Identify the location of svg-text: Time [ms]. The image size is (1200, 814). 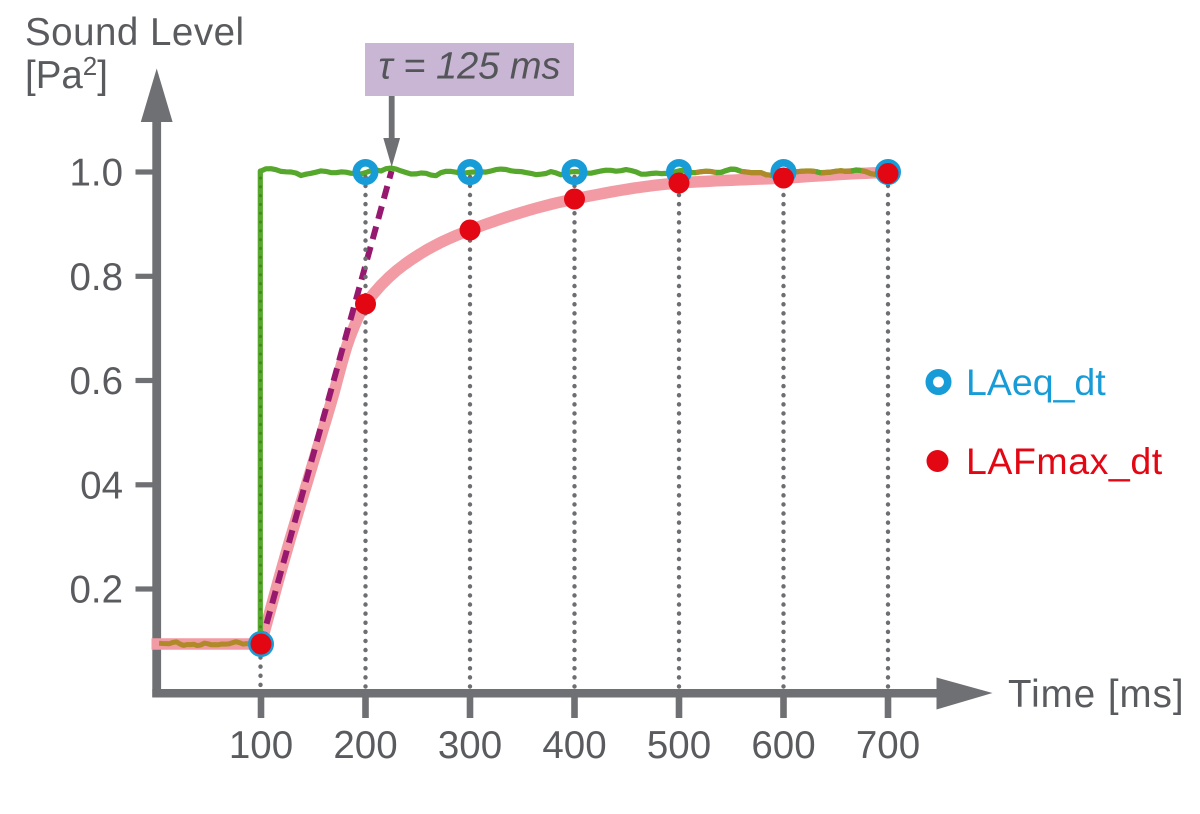
(1096, 694).